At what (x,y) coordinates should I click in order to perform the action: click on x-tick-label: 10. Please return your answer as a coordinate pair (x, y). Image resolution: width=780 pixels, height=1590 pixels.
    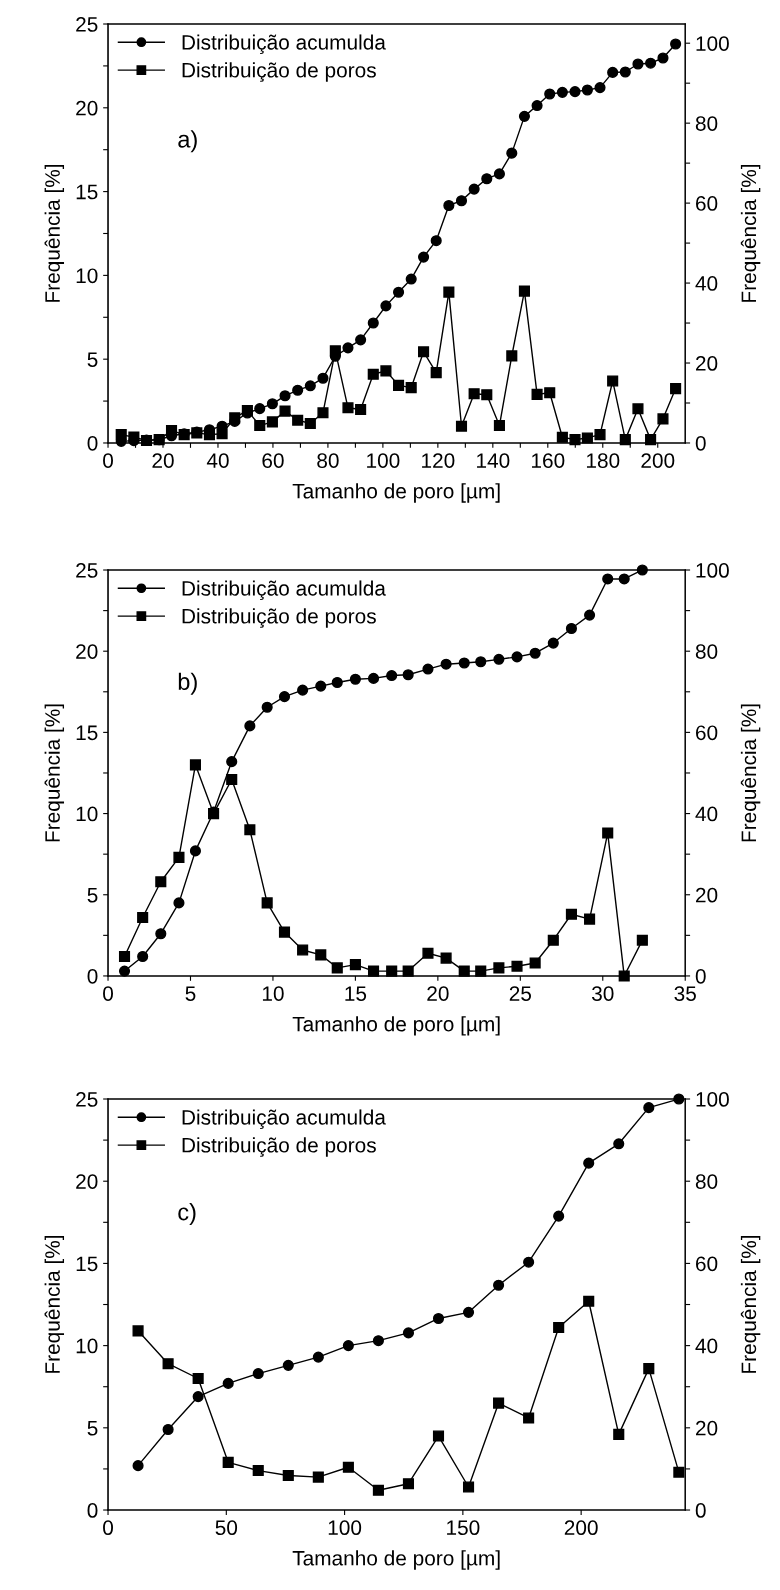
    Looking at the image, I should click on (273, 993).